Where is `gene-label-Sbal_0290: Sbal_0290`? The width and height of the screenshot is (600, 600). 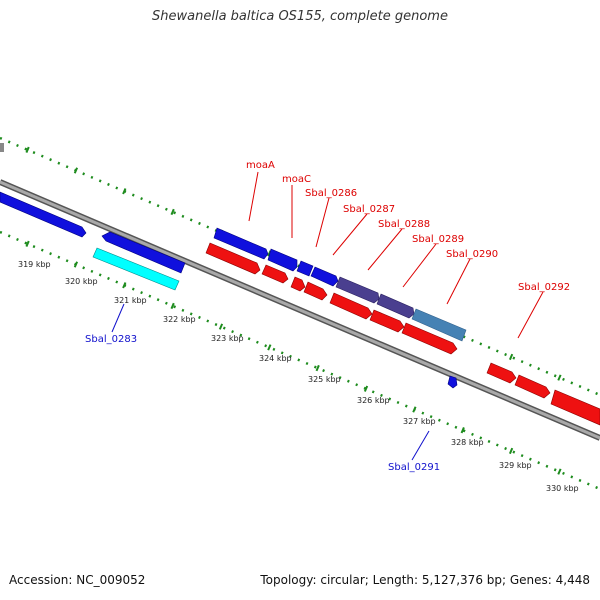 gene-label-Sbal_0290: Sbal_0290 is located at coordinates (472, 254).